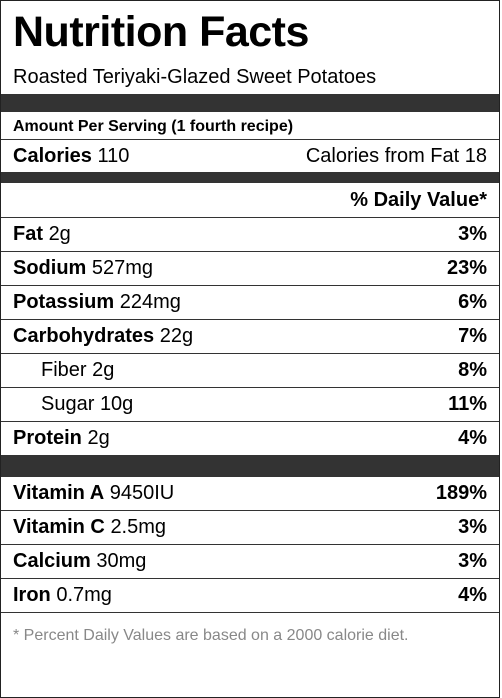 The height and width of the screenshot is (698, 502). Describe the element at coordinates (250, 438) in the screenshot. I see `nutrient-row: Protein 2g 4%` at that location.